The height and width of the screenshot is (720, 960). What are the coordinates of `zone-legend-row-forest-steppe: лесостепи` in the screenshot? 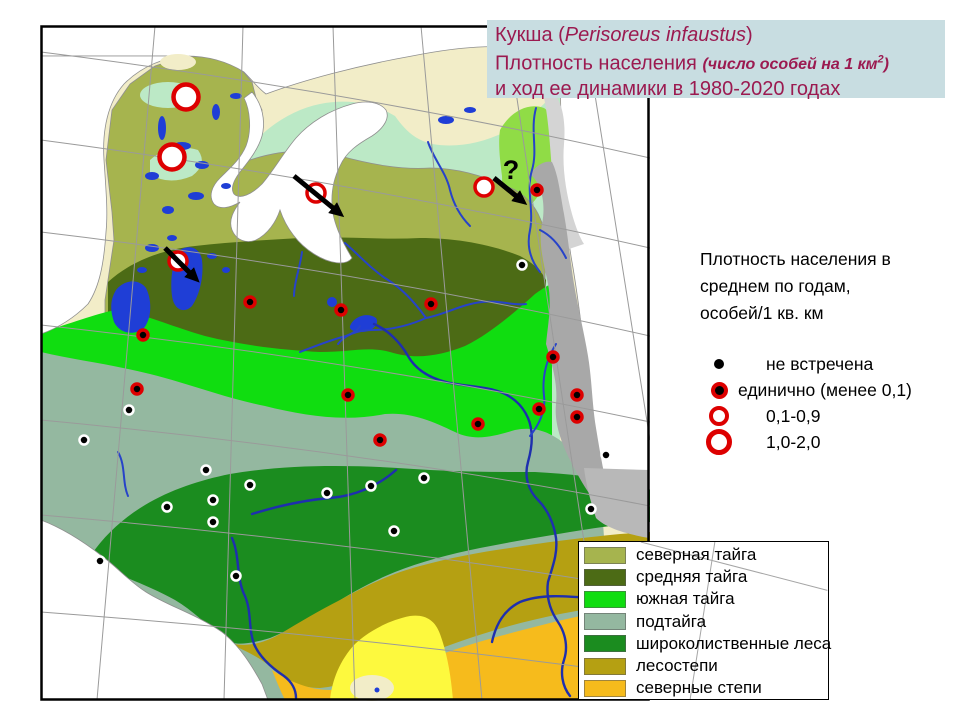 It's located at (706, 666).